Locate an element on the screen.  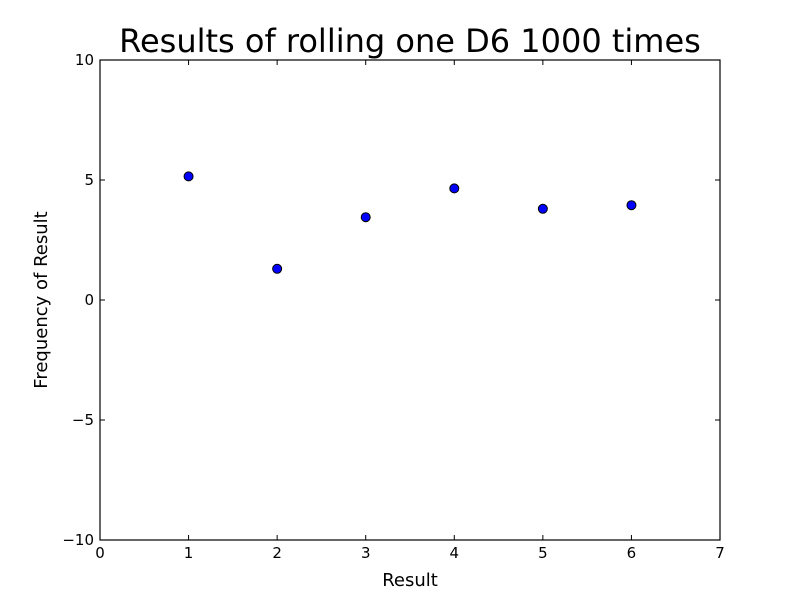
y-tick-label: 10 is located at coordinates (84, 60).